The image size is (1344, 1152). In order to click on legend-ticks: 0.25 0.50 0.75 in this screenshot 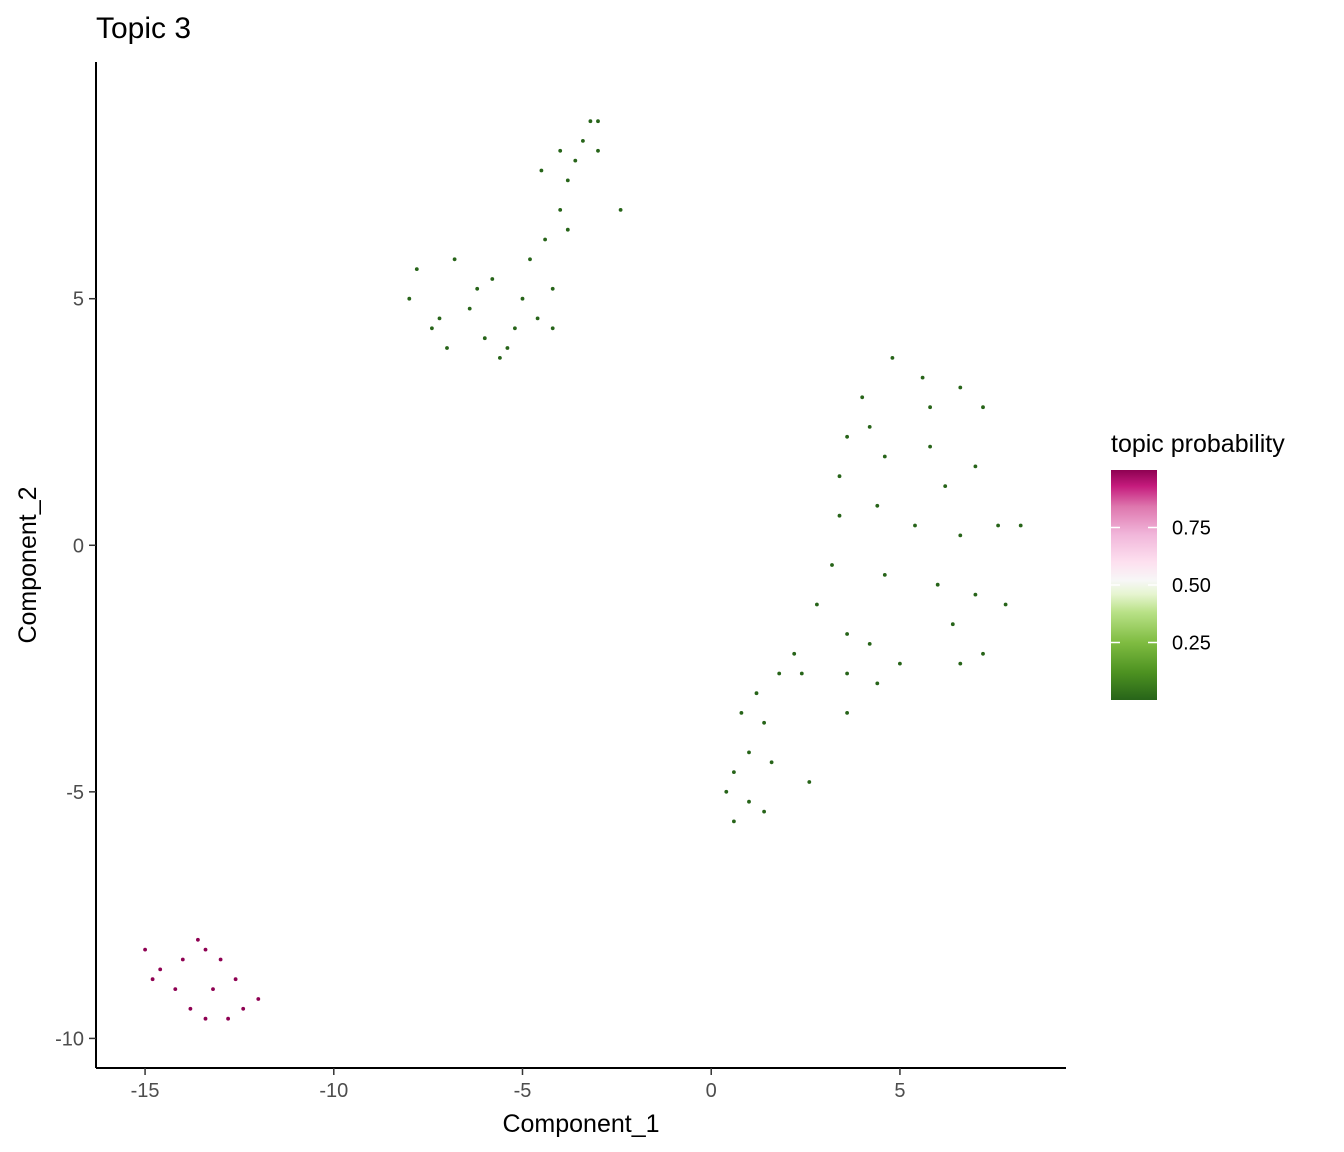, I will do `click(1161, 586)`.